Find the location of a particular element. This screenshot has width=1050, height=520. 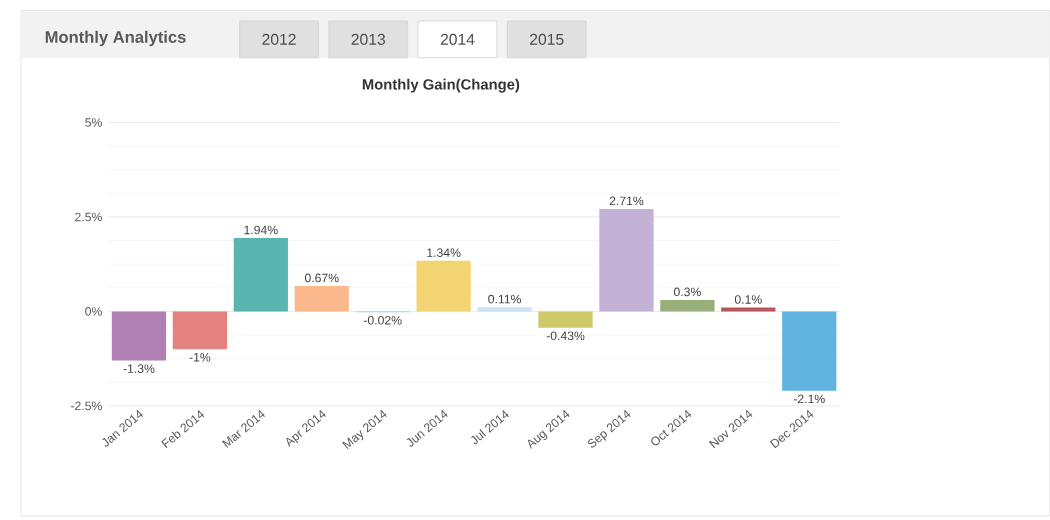

text: Monthly Analytics is located at coordinates (115, 38).